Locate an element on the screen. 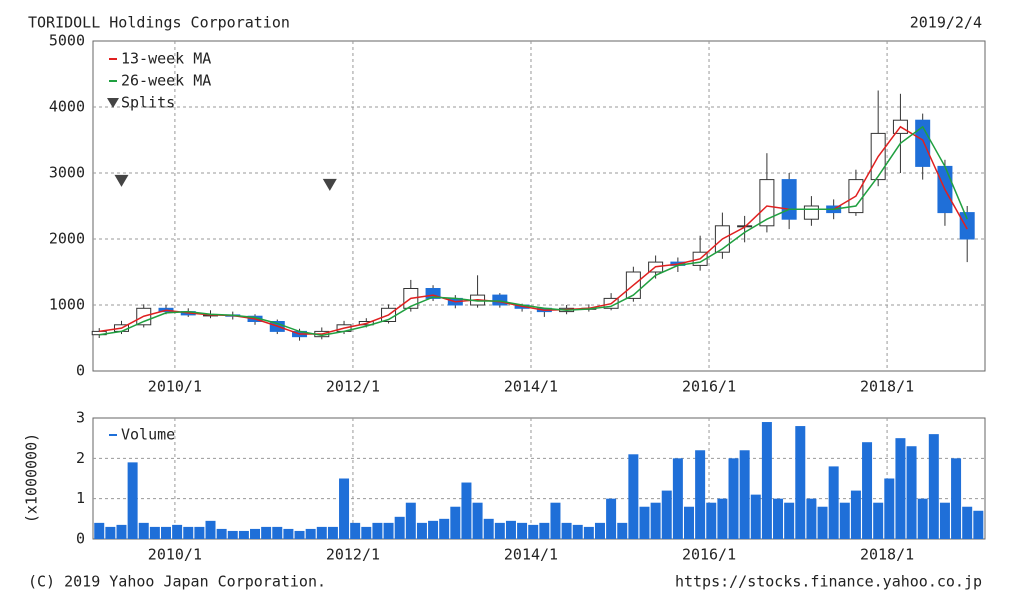 The width and height of the screenshot is (1024, 610). y-tick-label: 5000 is located at coordinates (67, 41).